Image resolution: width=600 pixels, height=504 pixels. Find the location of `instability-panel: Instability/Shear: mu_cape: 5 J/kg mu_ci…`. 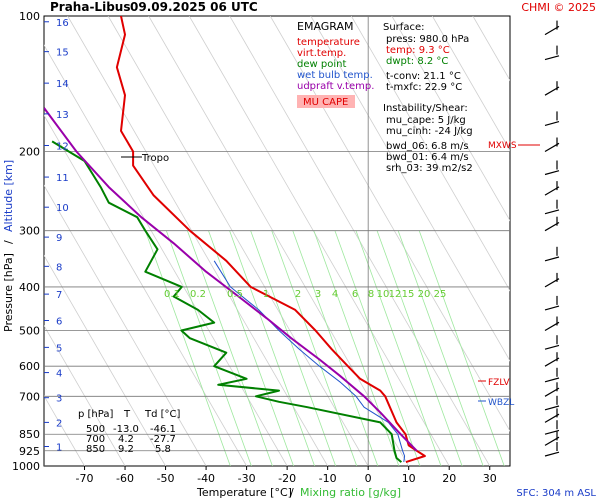

instability-panel: Instability/Shear: mu_cape: 5 J/kg mu_ci… is located at coordinates (428, 138).